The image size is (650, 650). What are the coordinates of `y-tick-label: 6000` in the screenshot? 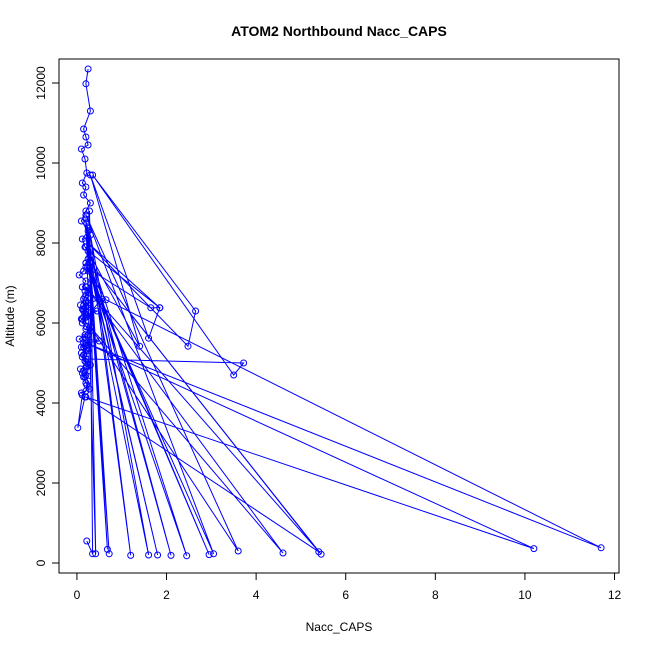 It's located at (41, 322).